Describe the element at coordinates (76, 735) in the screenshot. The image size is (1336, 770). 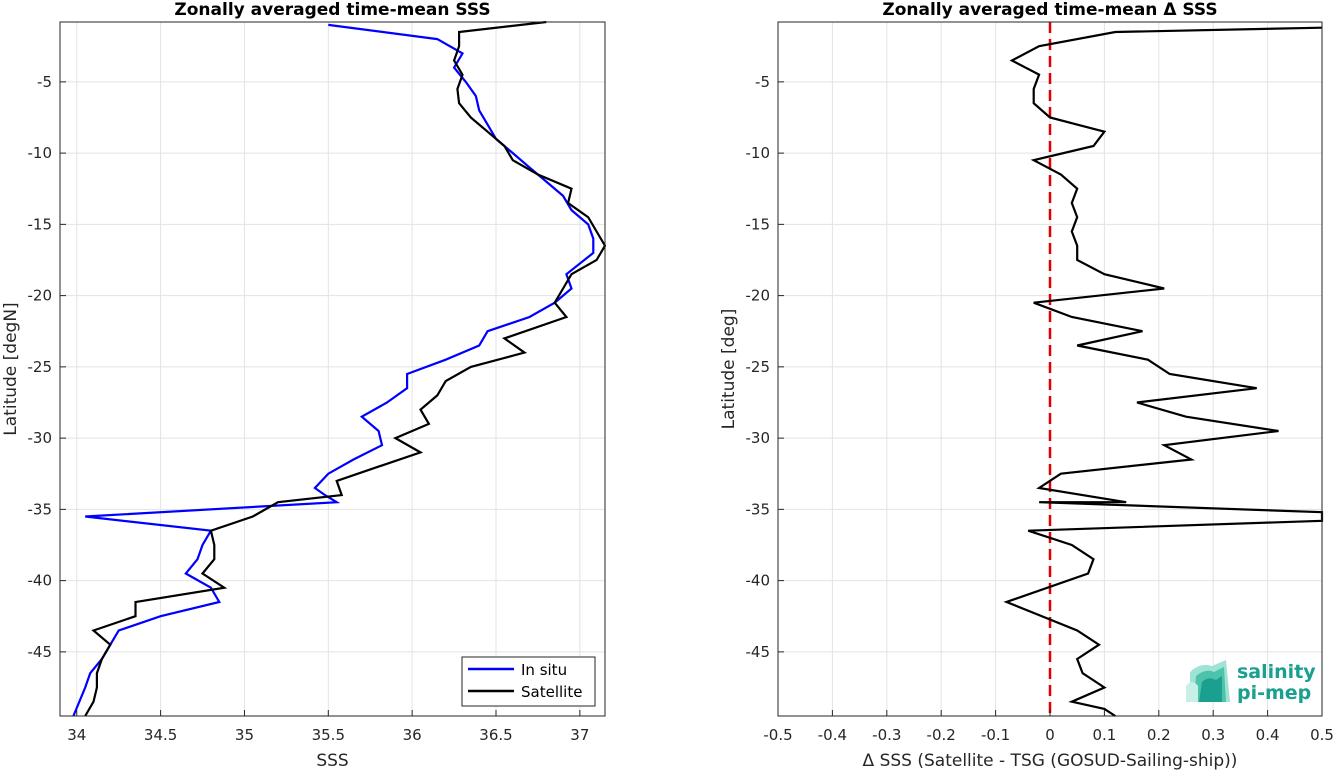
I see `sss-x-tick-label: 34` at that location.